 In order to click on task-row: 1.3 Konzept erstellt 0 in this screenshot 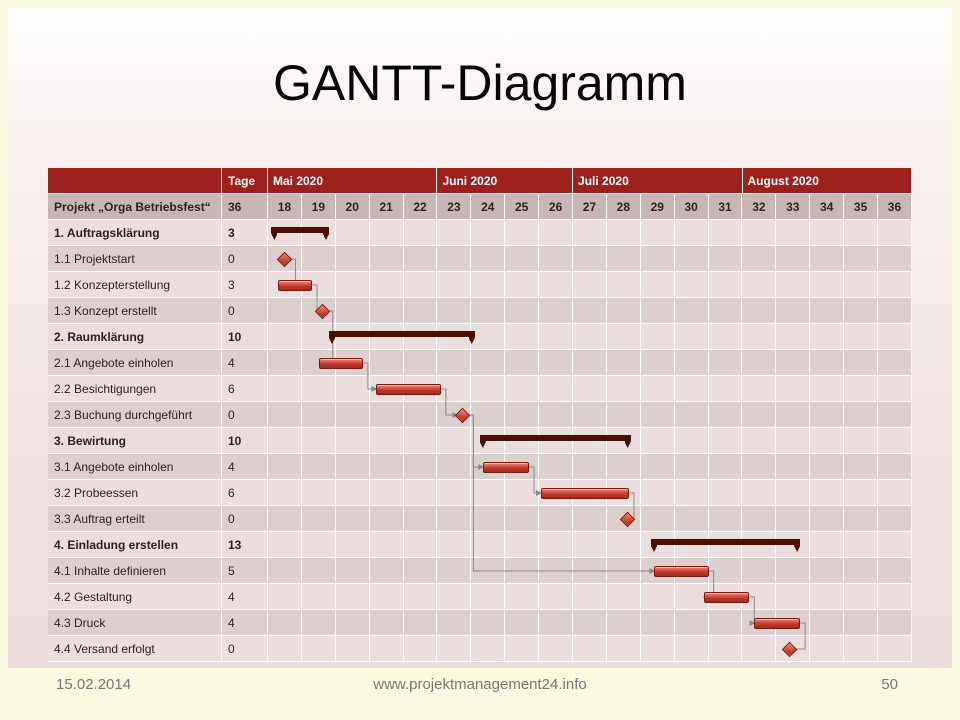, I will do `click(480, 311)`.